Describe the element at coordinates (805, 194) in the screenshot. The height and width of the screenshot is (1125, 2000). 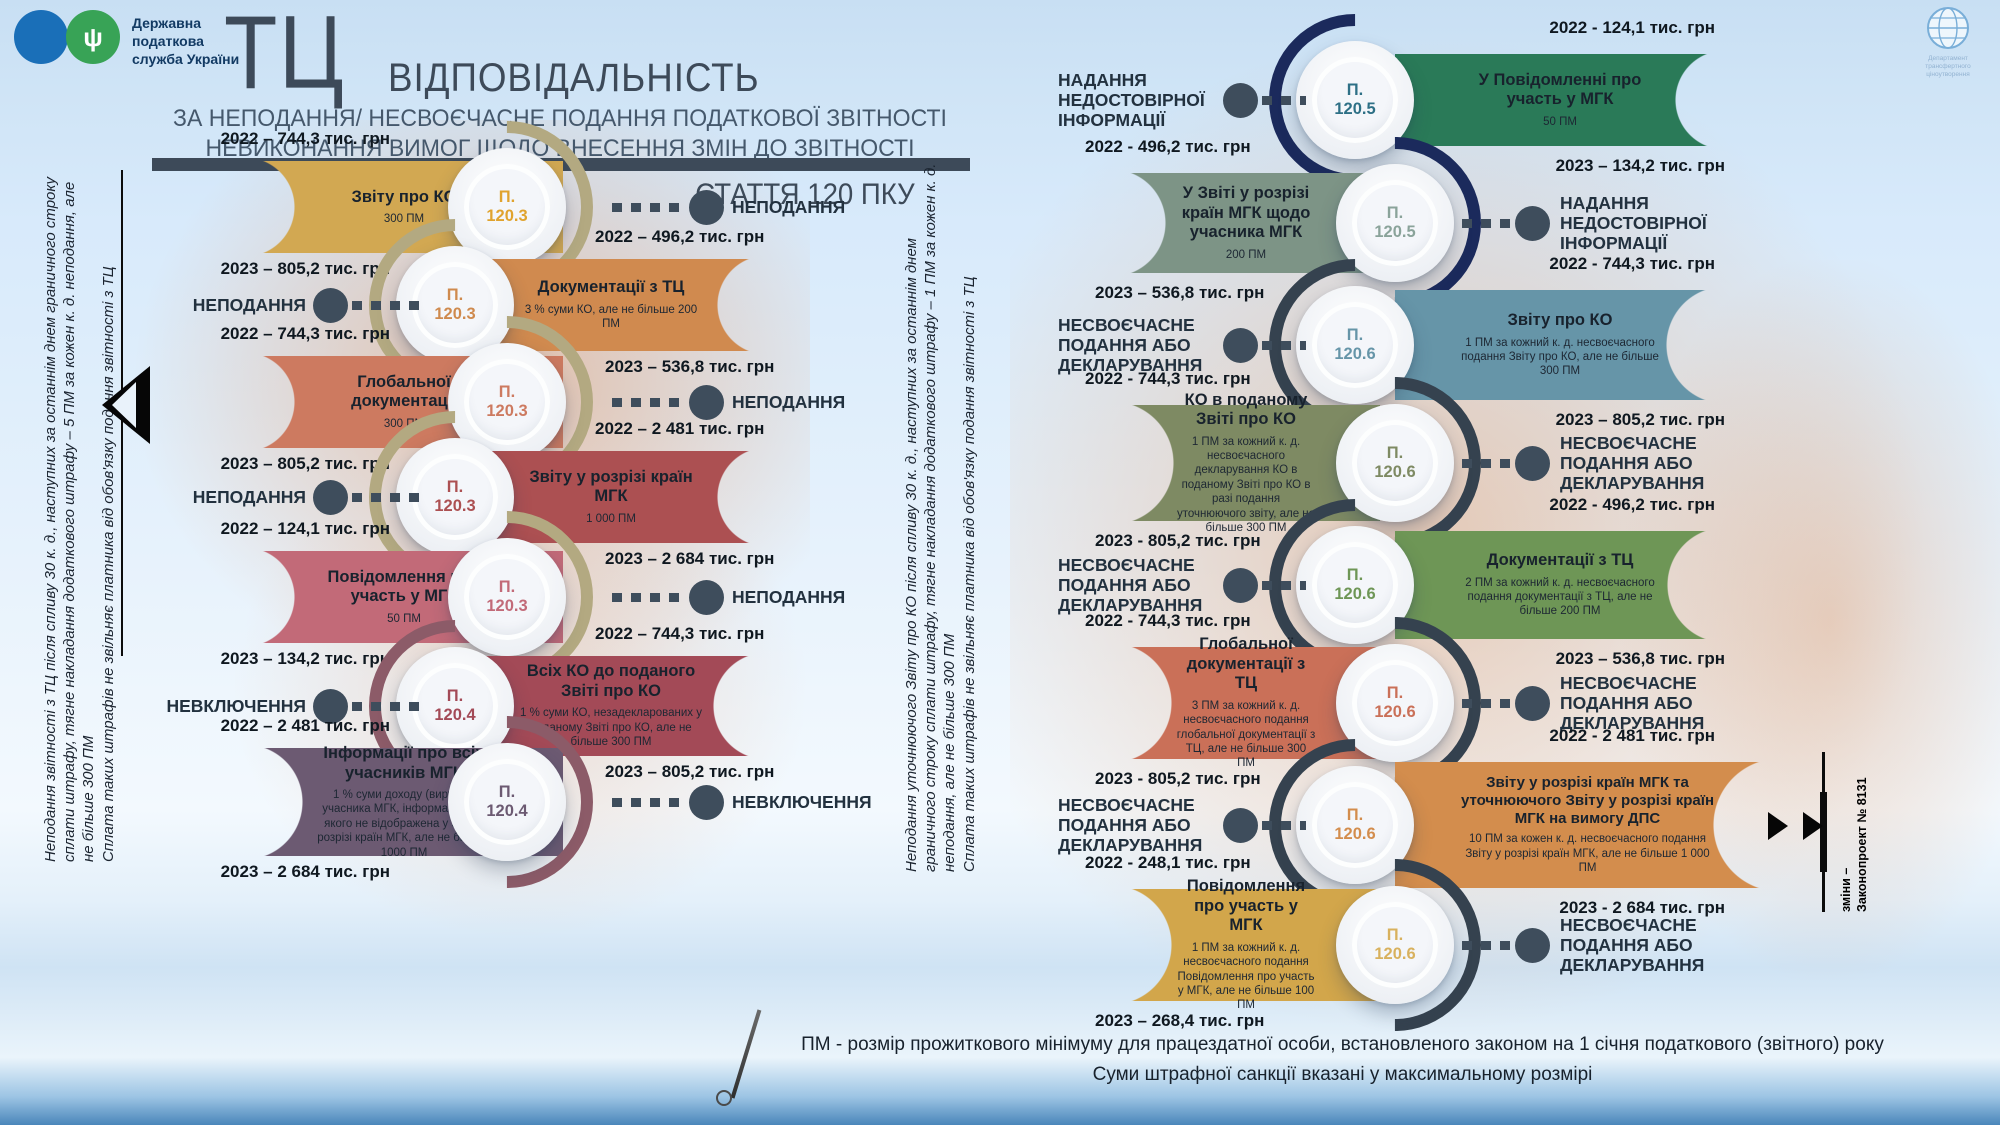
I see `article-heading: СТАТТЯ 120 ПКУ` at that location.